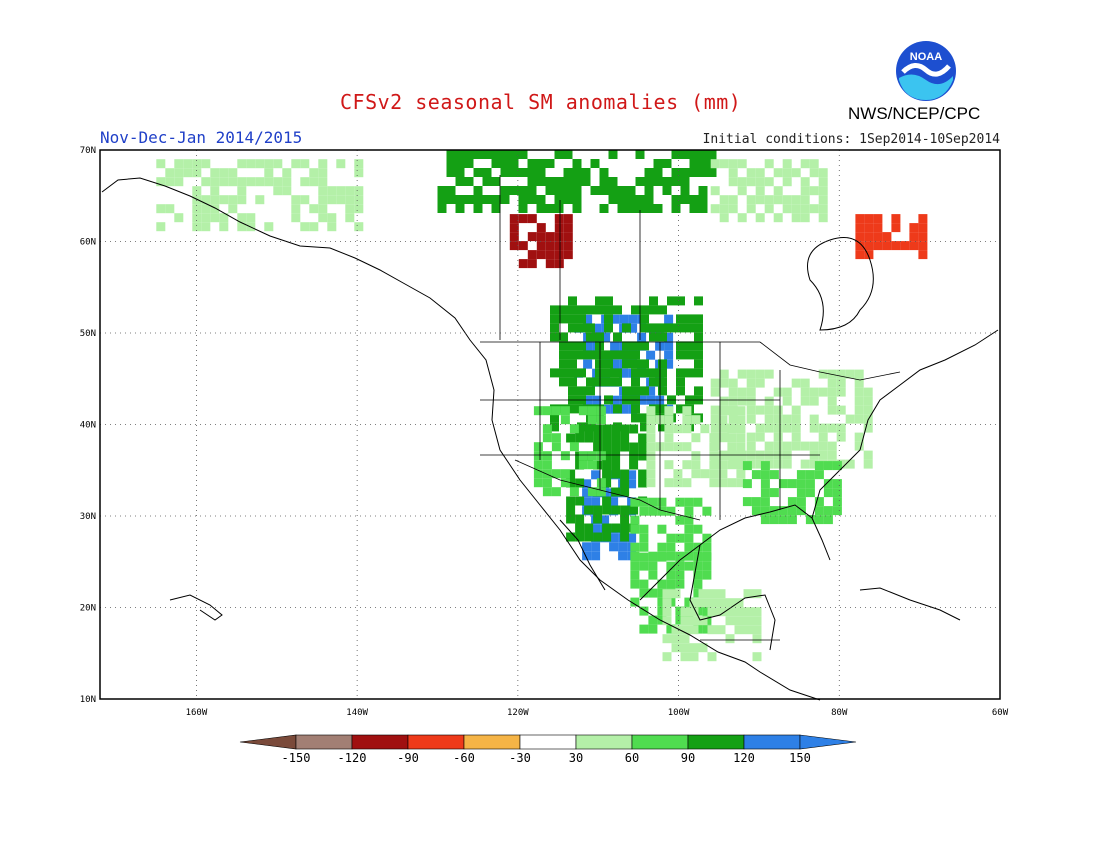 The height and width of the screenshot is (850, 1100). Describe the element at coordinates (88, 609) in the screenshot. I see `lat-tick-label: 20N` at that location.